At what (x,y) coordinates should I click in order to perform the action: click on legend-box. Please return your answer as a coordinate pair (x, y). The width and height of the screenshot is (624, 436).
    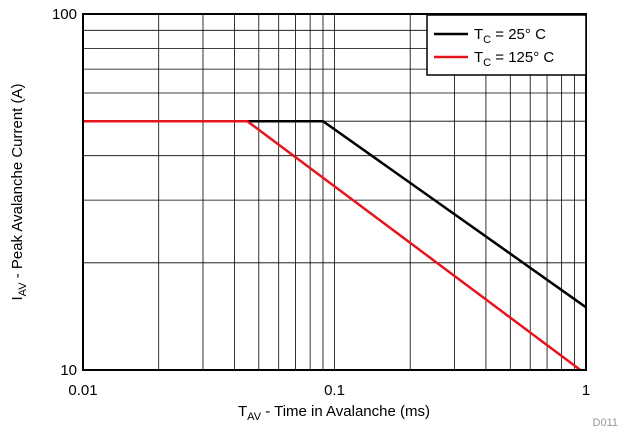
    Looking at the image, I should click on (506, 45).